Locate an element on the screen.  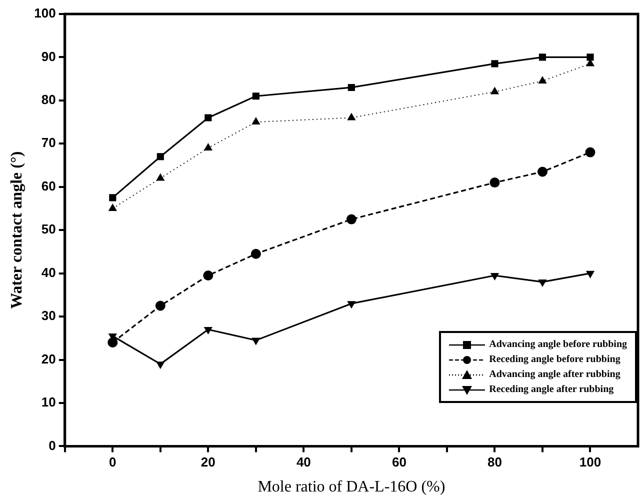
y-tick-label: 30 is located at coordinates (48, 316).